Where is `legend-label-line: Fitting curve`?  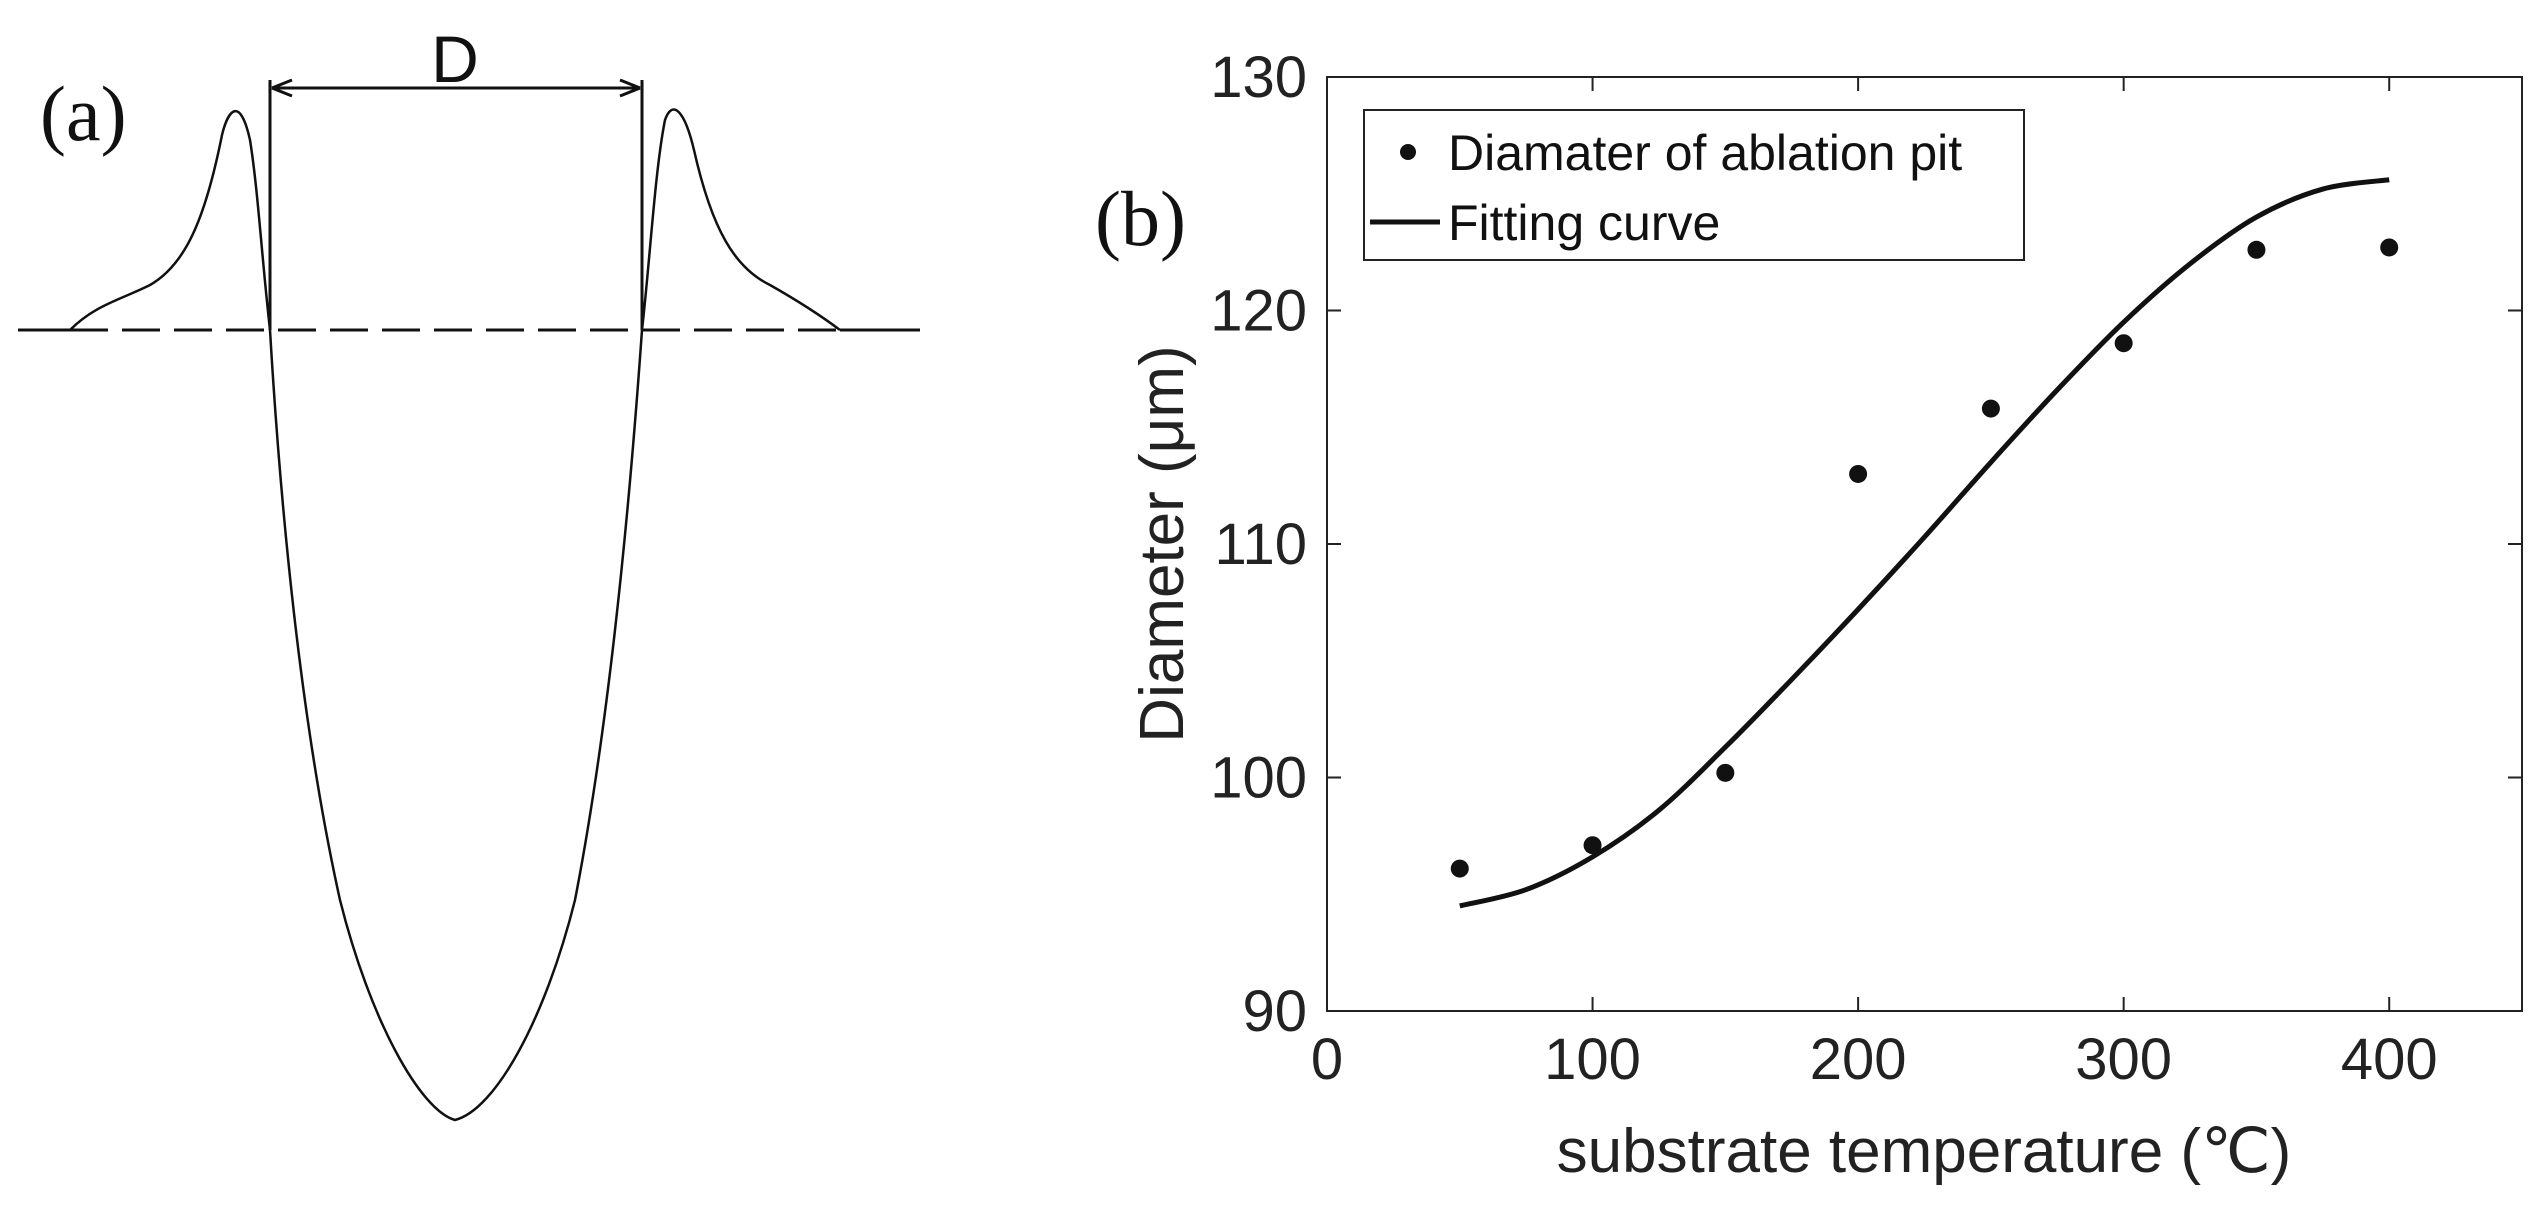
legend-label-line: Fitting curve is located at coordinates (1584, 223).